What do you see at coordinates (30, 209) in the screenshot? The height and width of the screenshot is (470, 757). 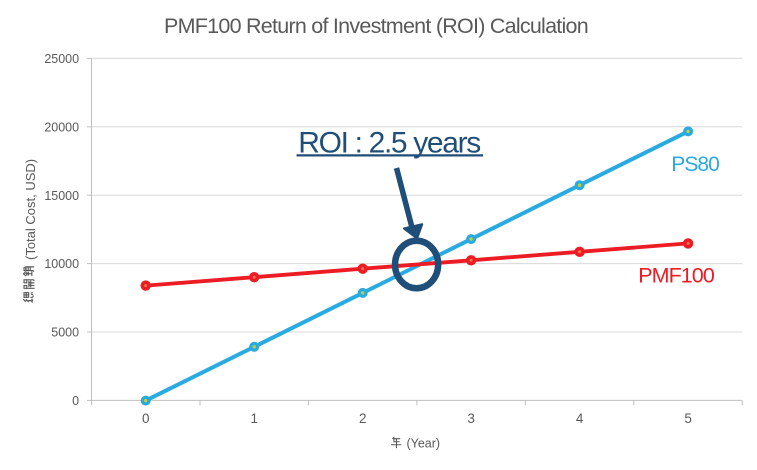 I see `svg-text: (Total Cost, USD)` at bounding box center [30, 209].